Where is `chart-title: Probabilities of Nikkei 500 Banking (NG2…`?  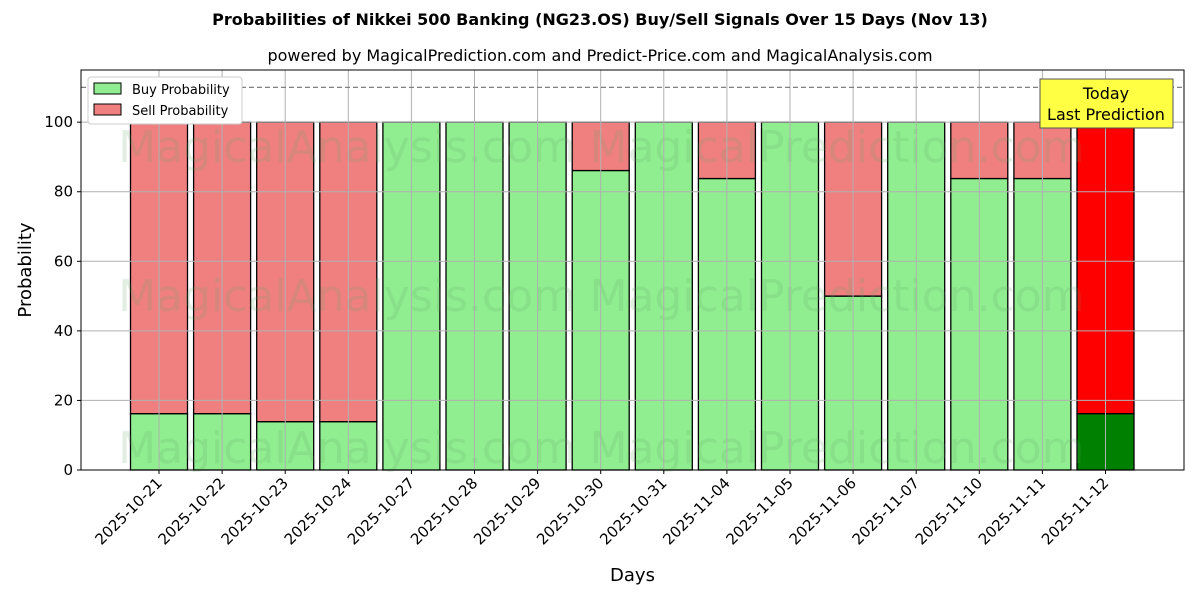
chart-title: Probabilities of Nikkei 500 Banking (NG2… is located at coordinates (600, 19).